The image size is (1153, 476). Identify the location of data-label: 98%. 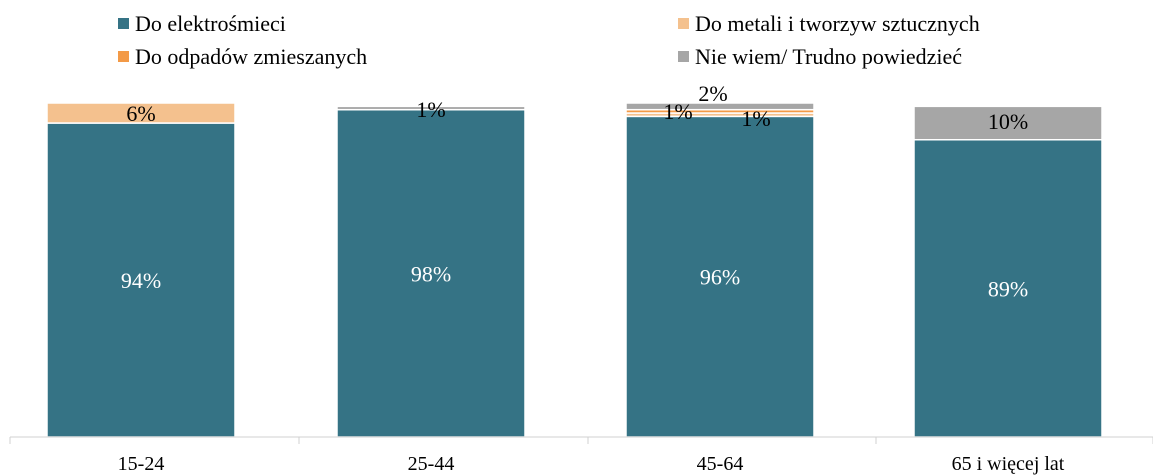
(431, 273).